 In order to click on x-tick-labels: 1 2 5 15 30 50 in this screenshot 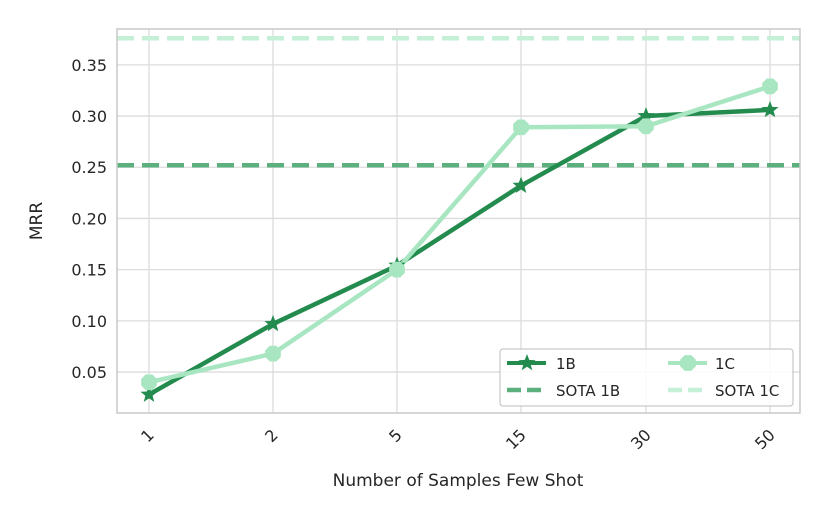, I will do `click(458, 439)`.